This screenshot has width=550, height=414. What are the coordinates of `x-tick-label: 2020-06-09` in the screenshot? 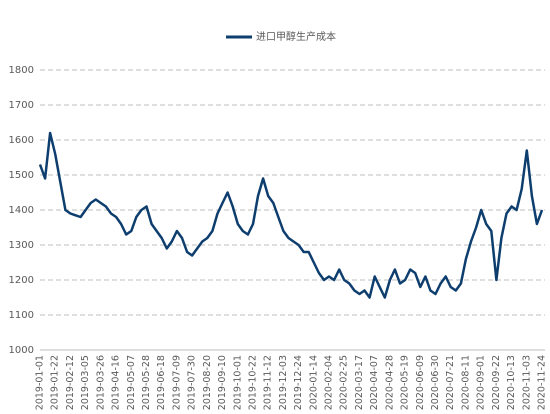 It's located at (420, 382).